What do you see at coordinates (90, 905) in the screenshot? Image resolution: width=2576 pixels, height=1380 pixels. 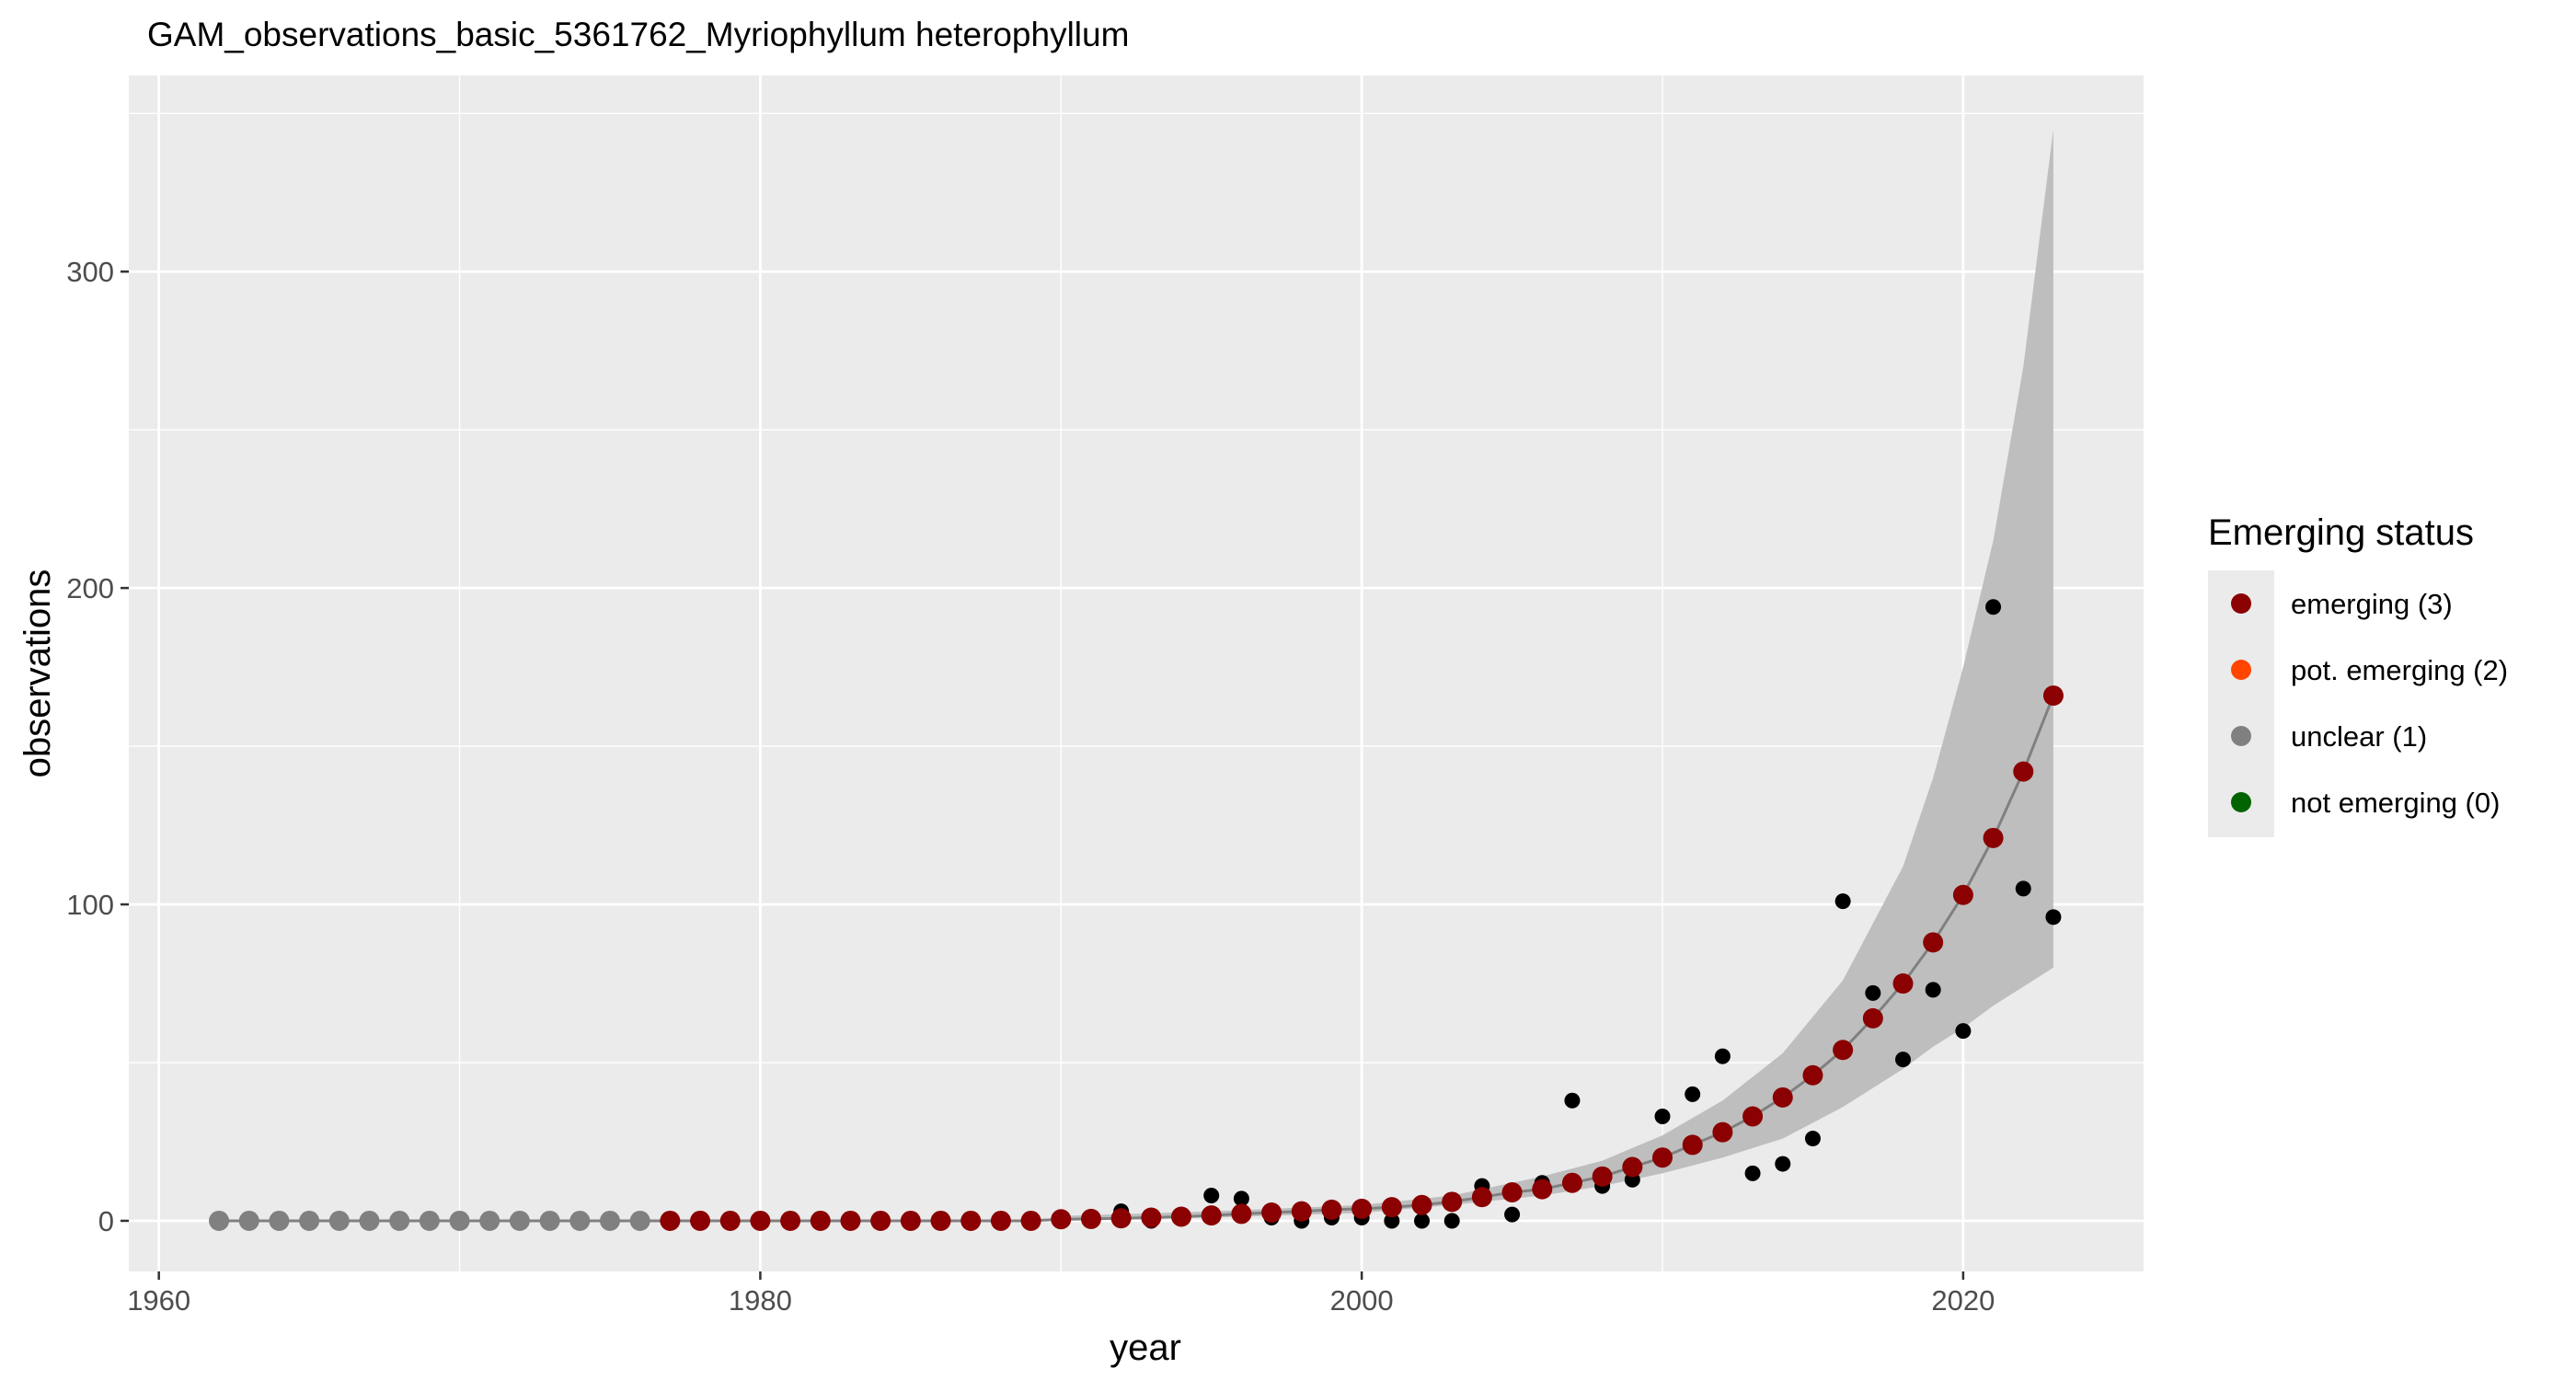 I see `y-tick-label: 100` at bounding box center [90, 905].